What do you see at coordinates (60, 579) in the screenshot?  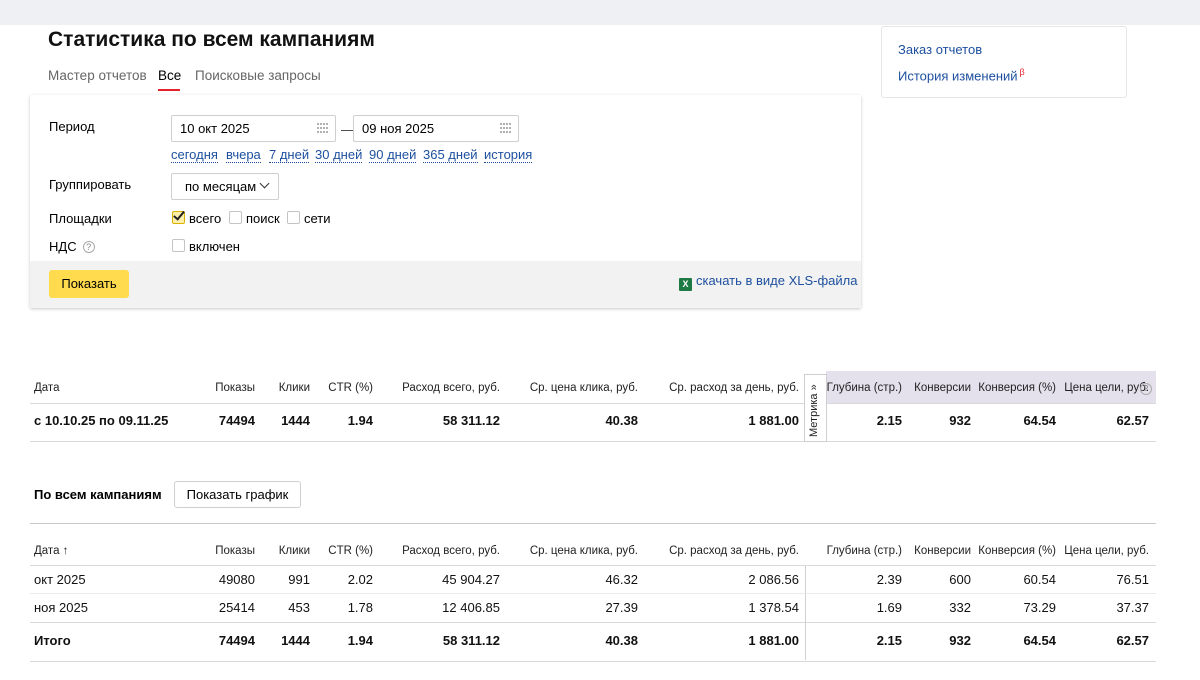 I see `row-month: окт 2025` at bounding box center [60, 579].